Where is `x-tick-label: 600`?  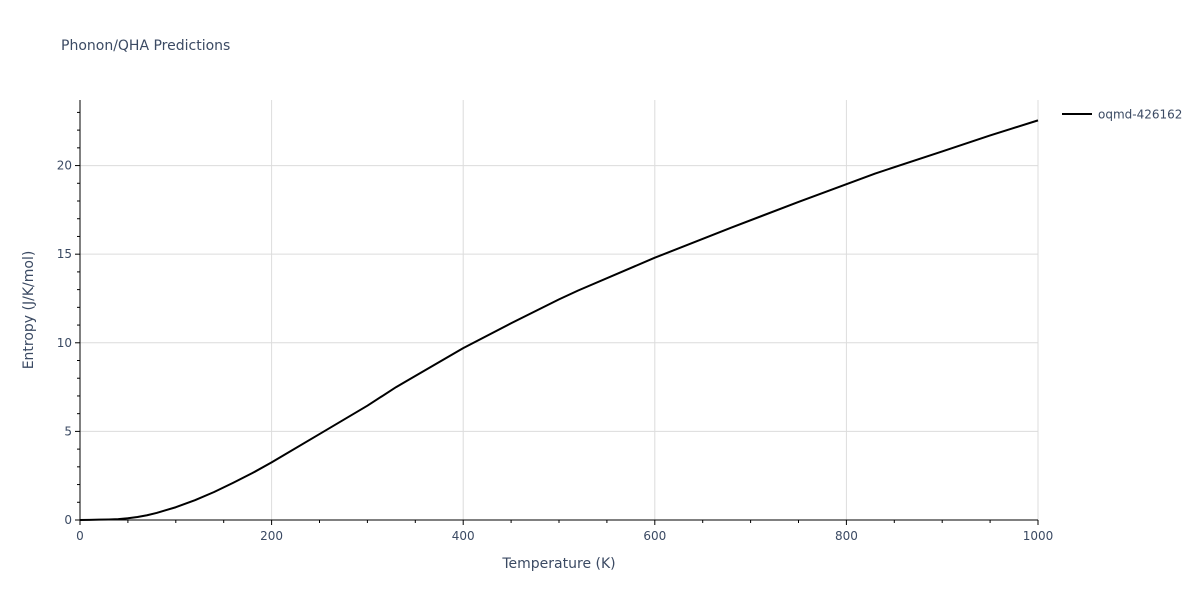 x-tick-label: 600 is located at coordinates (654, 536).